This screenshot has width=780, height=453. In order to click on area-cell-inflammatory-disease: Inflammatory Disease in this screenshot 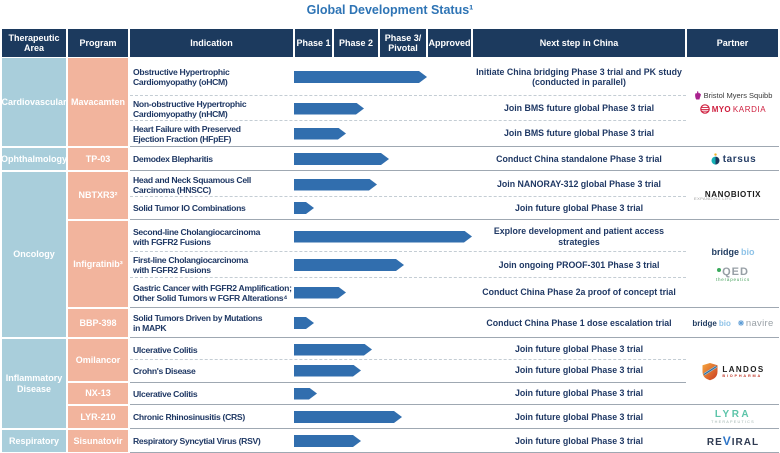, I will do `click(34, 383)`.